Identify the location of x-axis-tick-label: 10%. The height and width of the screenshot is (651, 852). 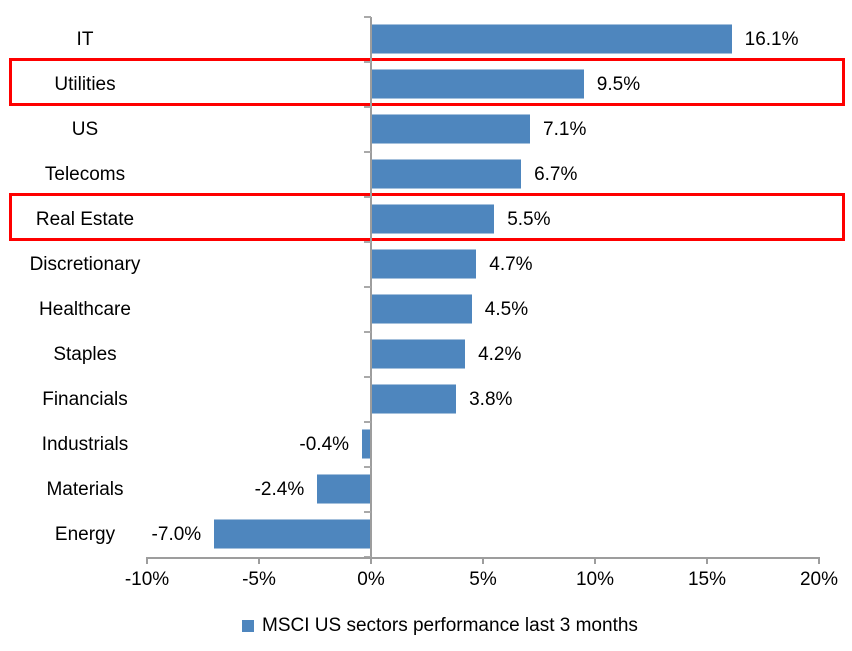
(595, 579).